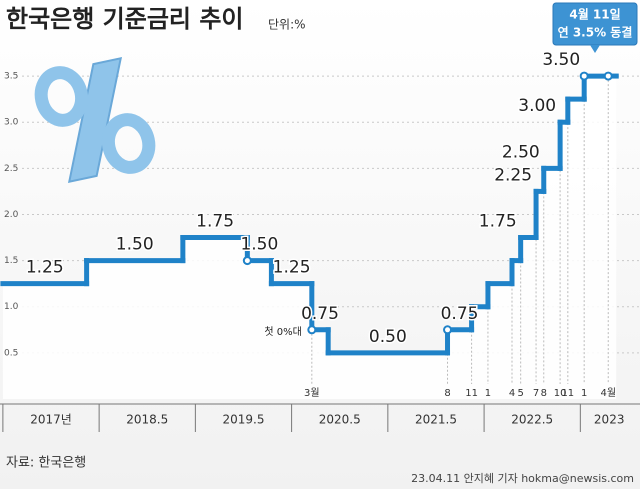  What do you see at coordinates (340, 420) in the screenshot?
I see `x-tick-label: 2020.5` at bounding box center [340, 420].